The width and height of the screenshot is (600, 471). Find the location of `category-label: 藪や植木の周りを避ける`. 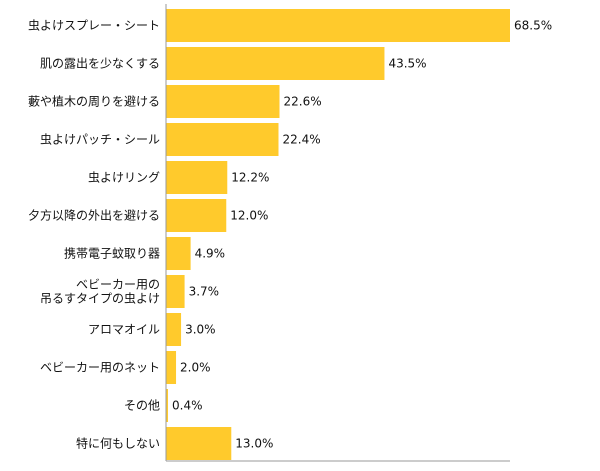

category-label: 藪や植木の周りを避ける is located at coordinates (94, 101).